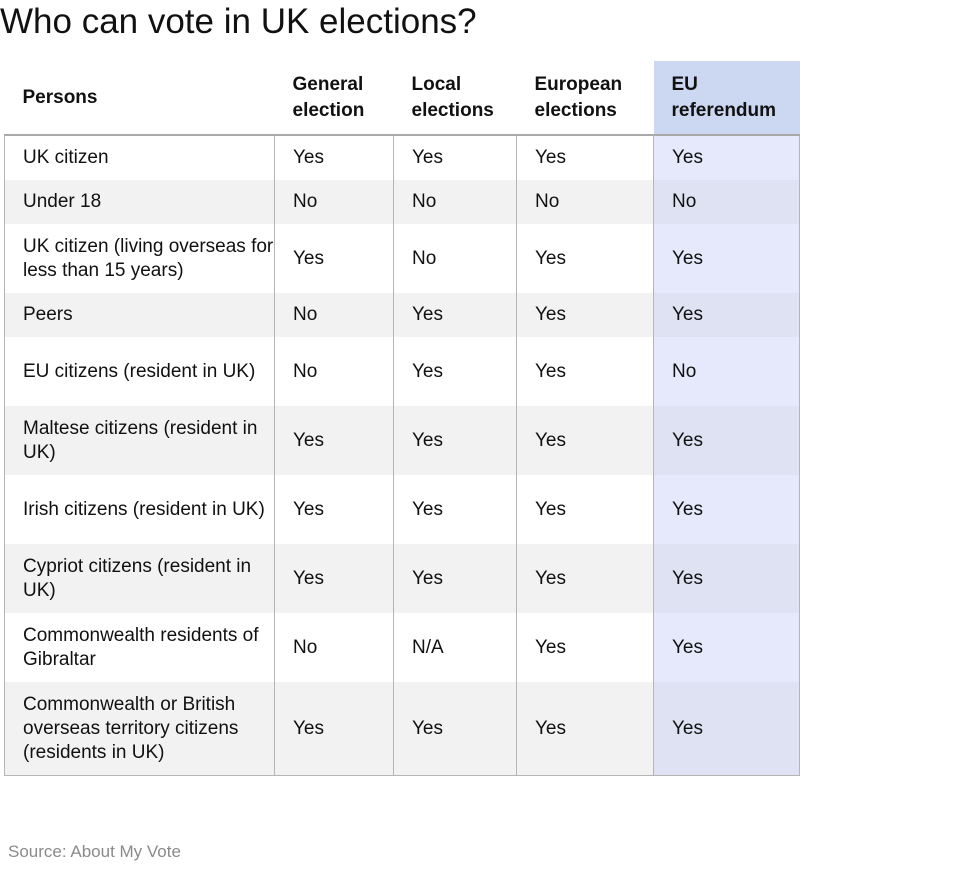 Image resolution: width=980 pixels, height=882 pixels. Describe the element at coordinates (585, 202) in the screenshot. I see `cell-european-elections: No` at that location.